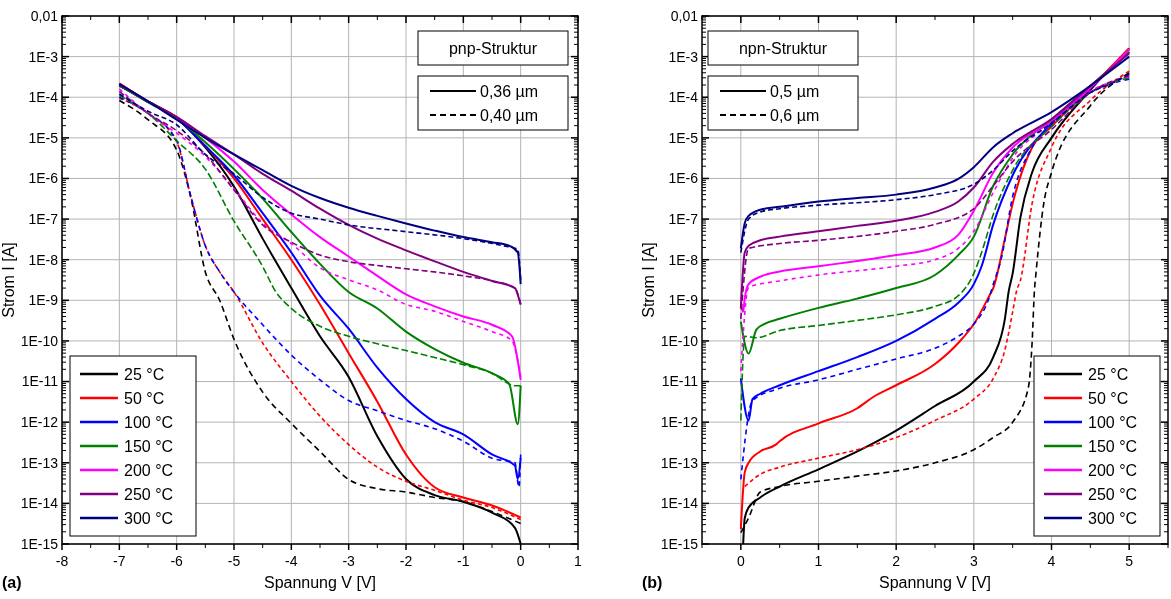 The width and height of the screenshot is (1171, 599). I want to click on x-tick-label: -3, so click(349, 561).